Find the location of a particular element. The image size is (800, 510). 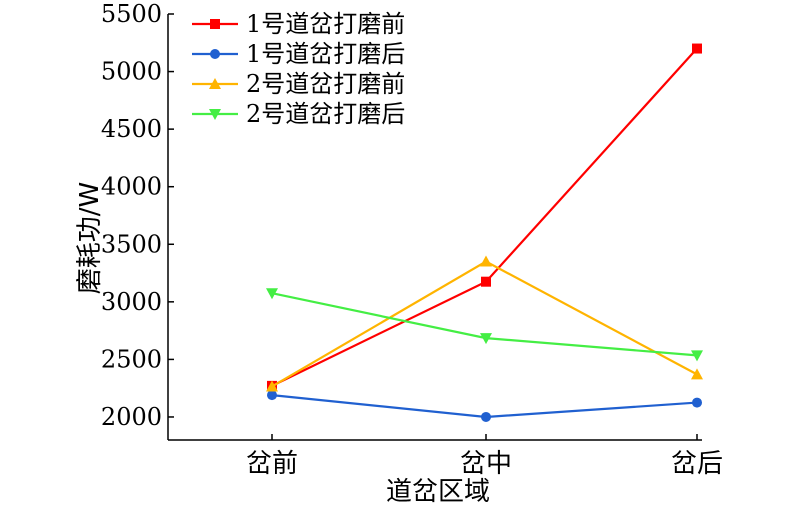

series-line is located at coordinates (484, 324).